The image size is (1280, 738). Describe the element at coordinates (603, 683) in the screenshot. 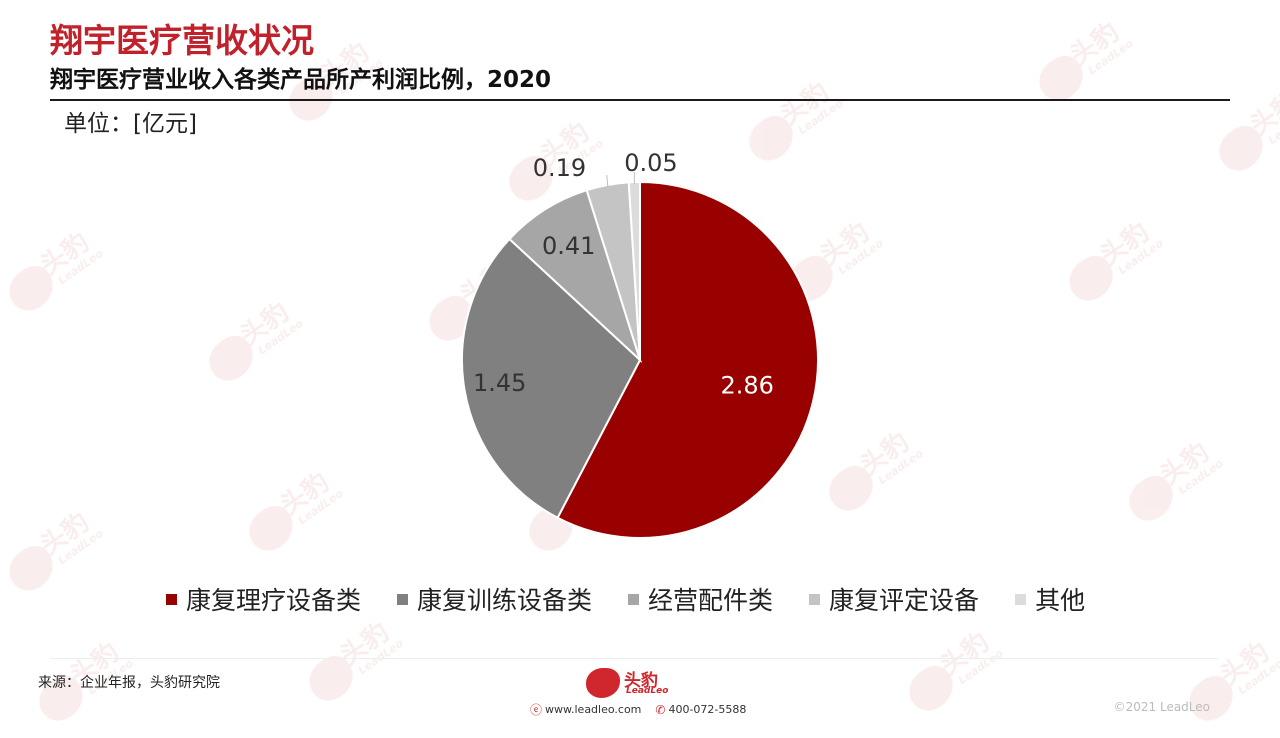

I see `leopard-logo-icon` at that location.